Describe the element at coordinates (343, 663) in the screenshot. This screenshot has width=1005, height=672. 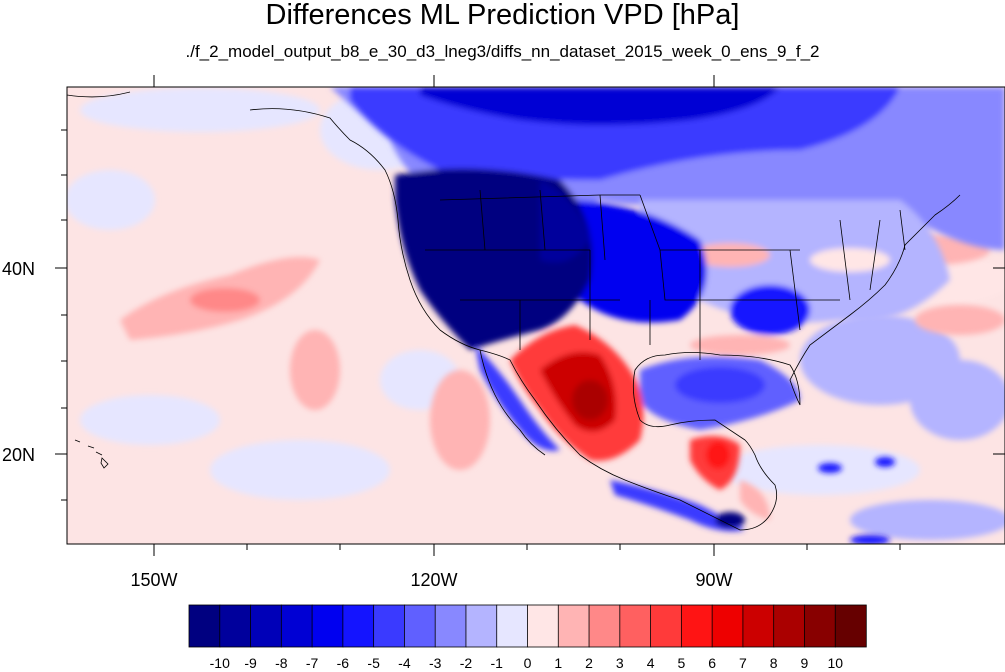
I see `colorbar-label: -6` at that location.